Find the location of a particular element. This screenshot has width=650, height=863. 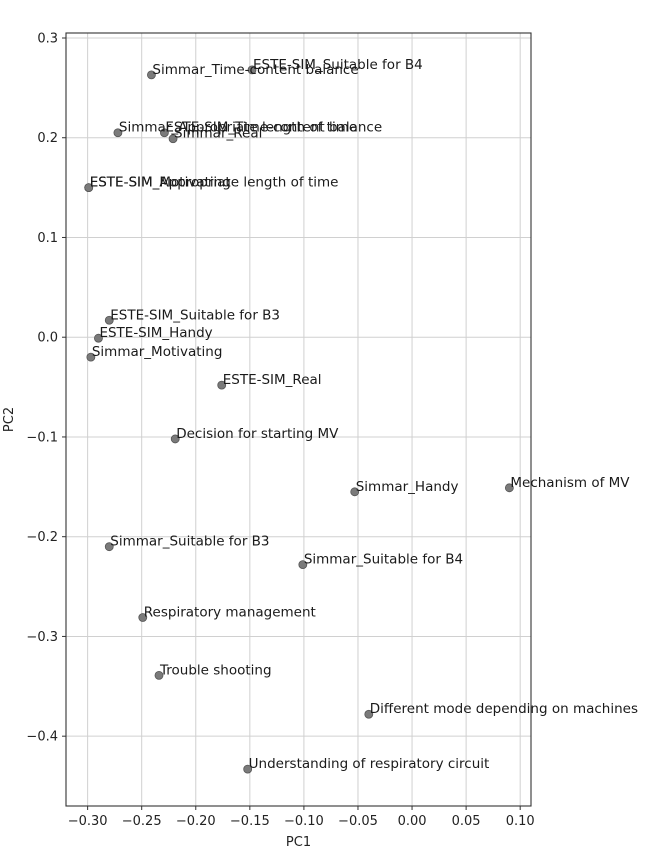

data-point-label: Decision for starting MV is located at coordinates (257, 434).